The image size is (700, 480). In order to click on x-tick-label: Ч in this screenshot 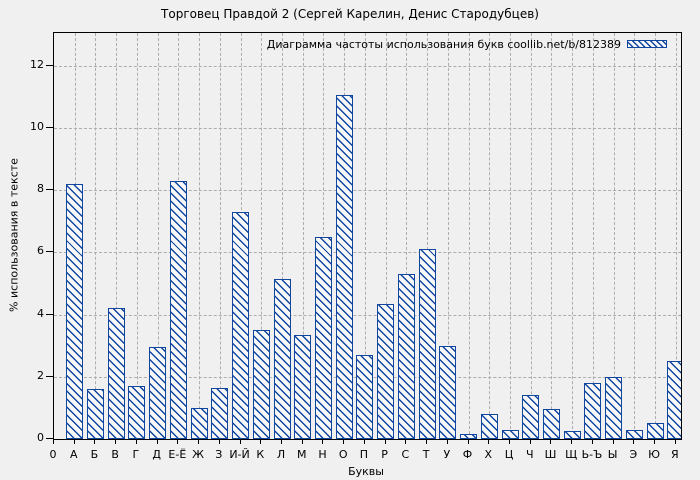, I will do `click(529, 454)`.